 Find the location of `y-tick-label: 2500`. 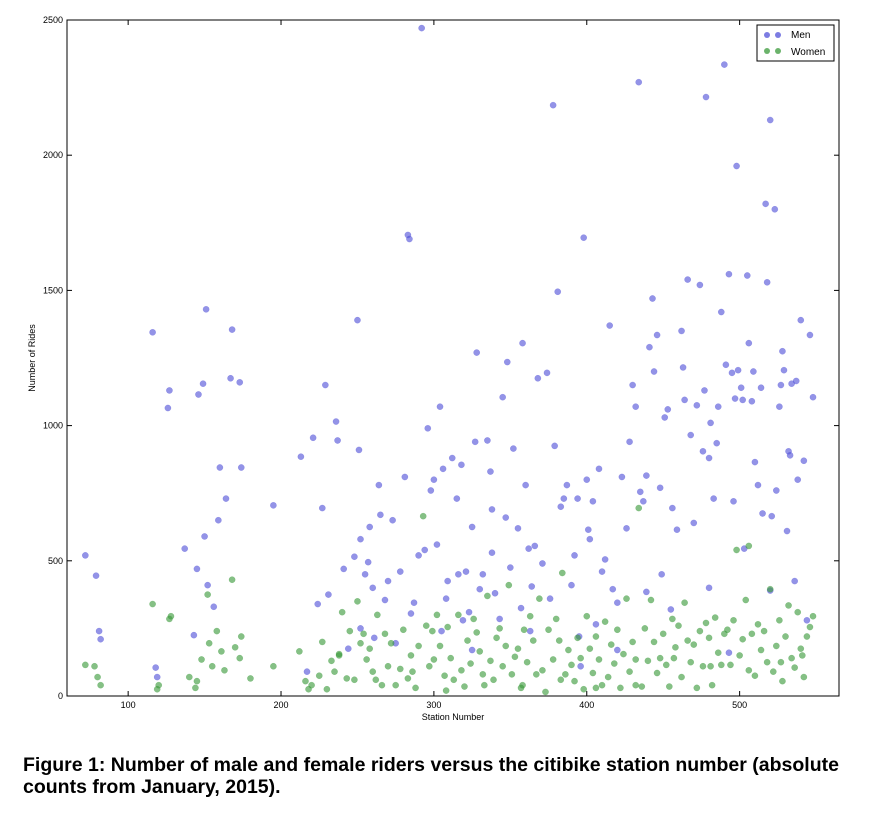

y-tick-label: 2500 is located at coordinates (53, 20).